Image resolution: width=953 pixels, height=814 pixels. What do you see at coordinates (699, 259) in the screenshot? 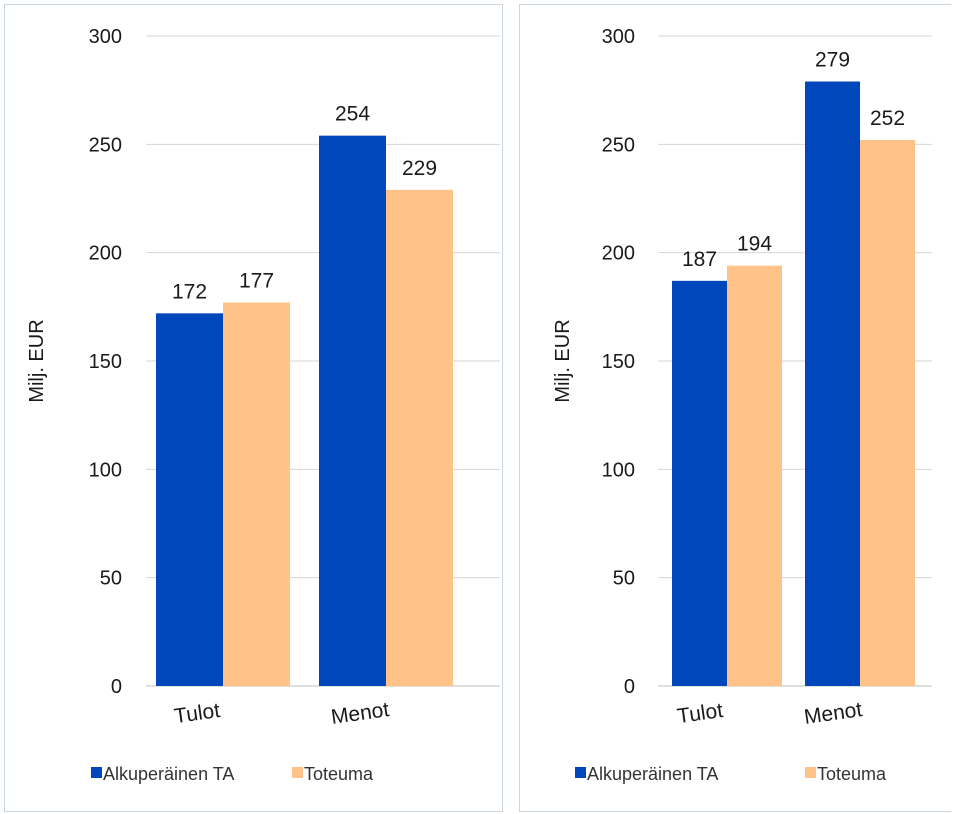
I see `data-label: 187` at bounding box center [699, 259].